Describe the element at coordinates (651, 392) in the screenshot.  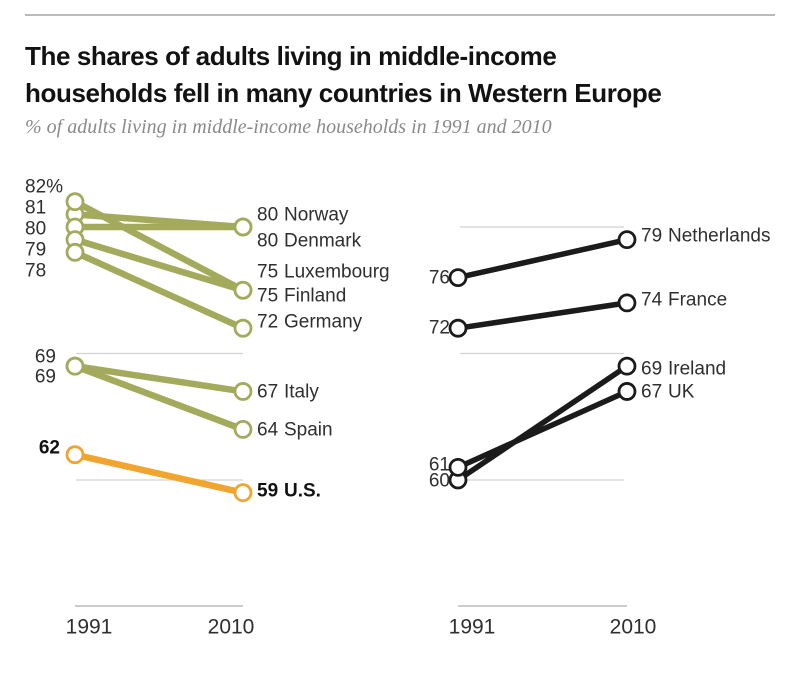
I see `end-value-label-uk: 67` at that location.